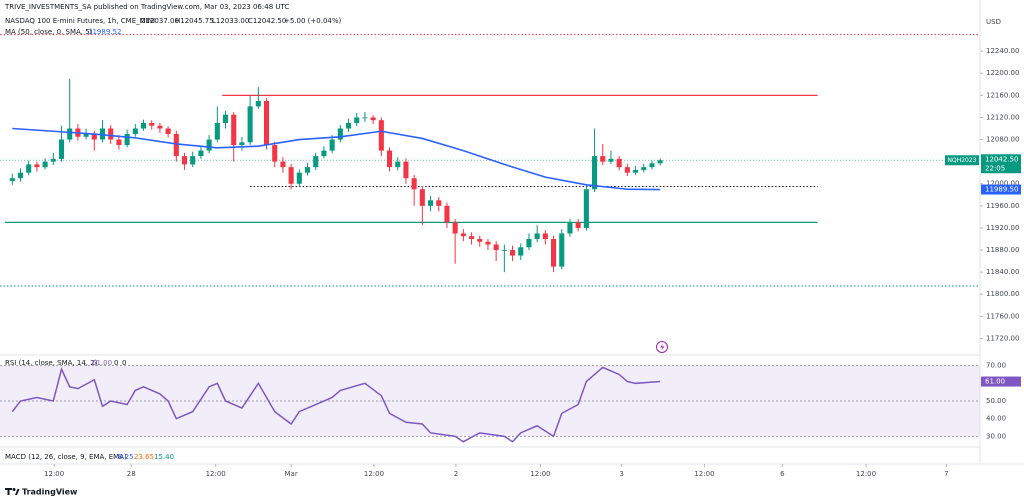 This screenshot has width=1024, height=502. What do you see at coordinates (962, 160) in the screenshot?
I see `symbol-label: NQH2023` at bounding box center [962, 160].